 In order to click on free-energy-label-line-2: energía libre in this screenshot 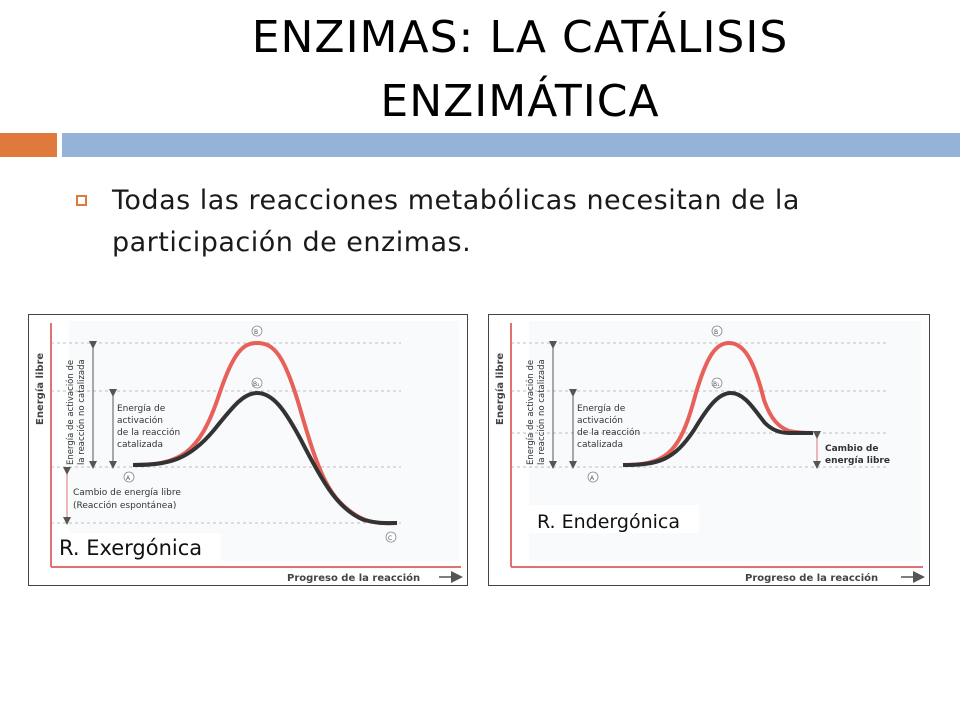, I will do `click(857, 461)`.